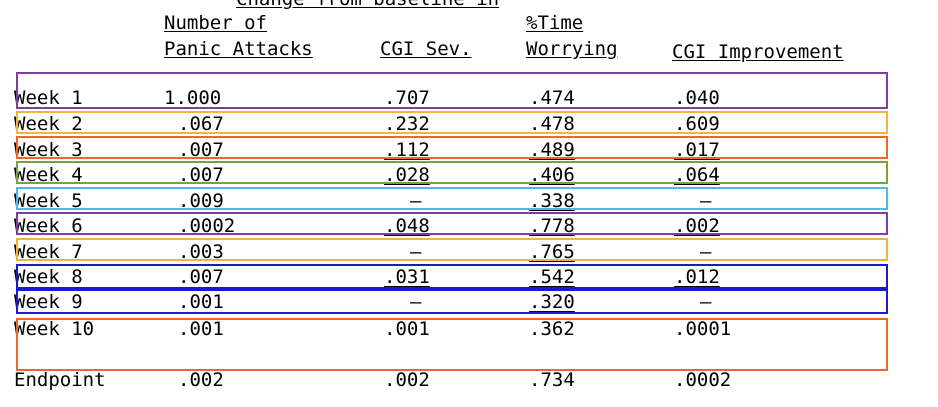  Describe the element at coordinates (407, 380) in the screenshot. I see `cell-cgi-severity: .002` at that location.